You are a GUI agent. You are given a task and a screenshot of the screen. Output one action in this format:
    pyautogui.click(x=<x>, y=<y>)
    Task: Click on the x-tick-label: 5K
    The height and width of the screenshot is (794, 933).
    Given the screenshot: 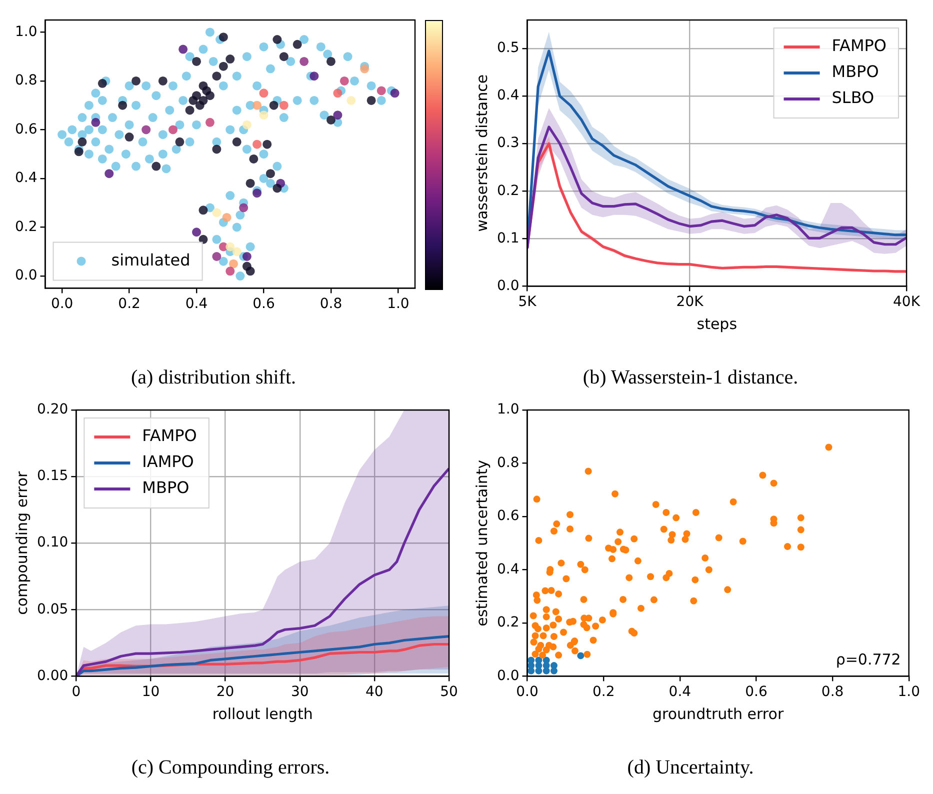 What is the action you would take?
    pyautogui.click(x=528, y=302)
    